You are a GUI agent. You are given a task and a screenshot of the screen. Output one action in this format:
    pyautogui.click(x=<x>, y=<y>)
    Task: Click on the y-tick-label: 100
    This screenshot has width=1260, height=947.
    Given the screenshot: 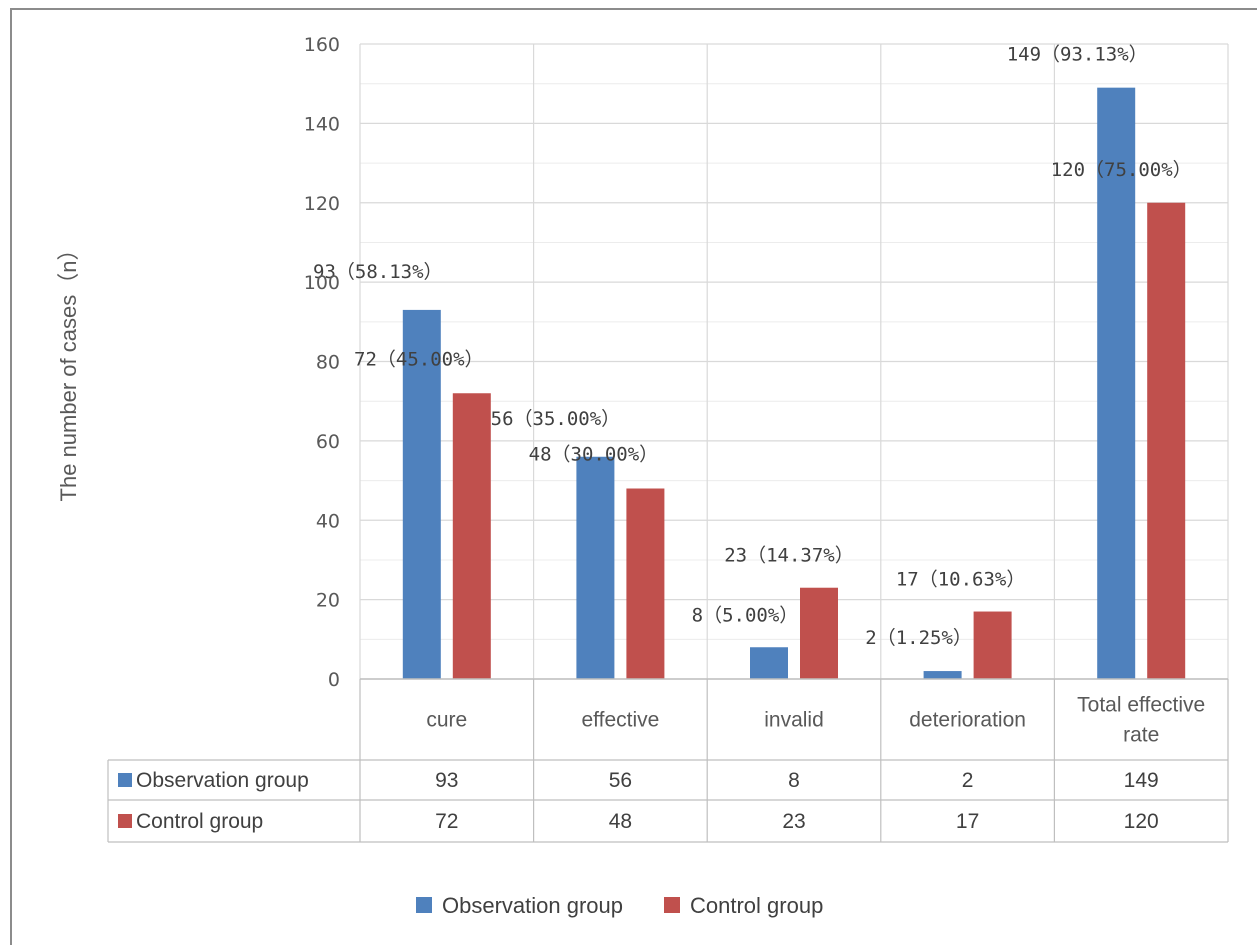 What is the action you would take?
    pyautogui.click(x=322, y=283)
    